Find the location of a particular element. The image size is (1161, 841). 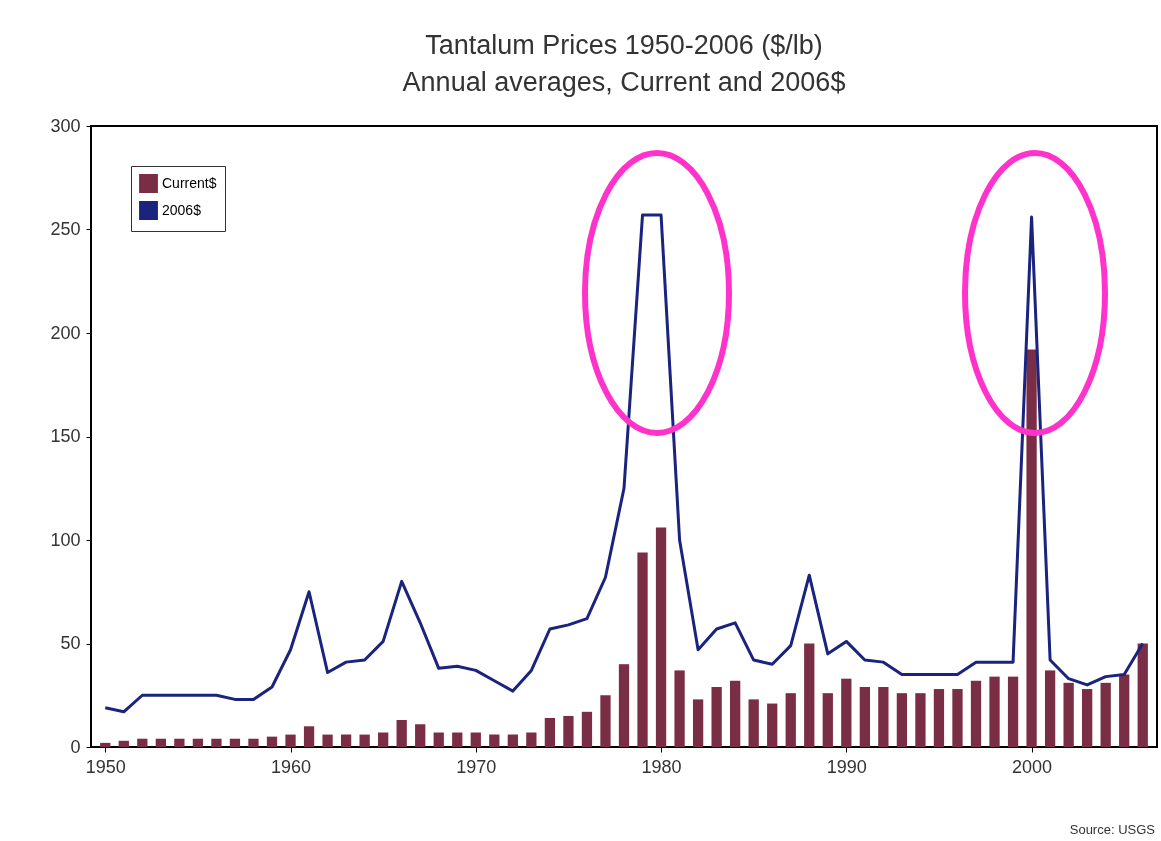

y-tick-label: 200 is located at coordinates (65, 332).